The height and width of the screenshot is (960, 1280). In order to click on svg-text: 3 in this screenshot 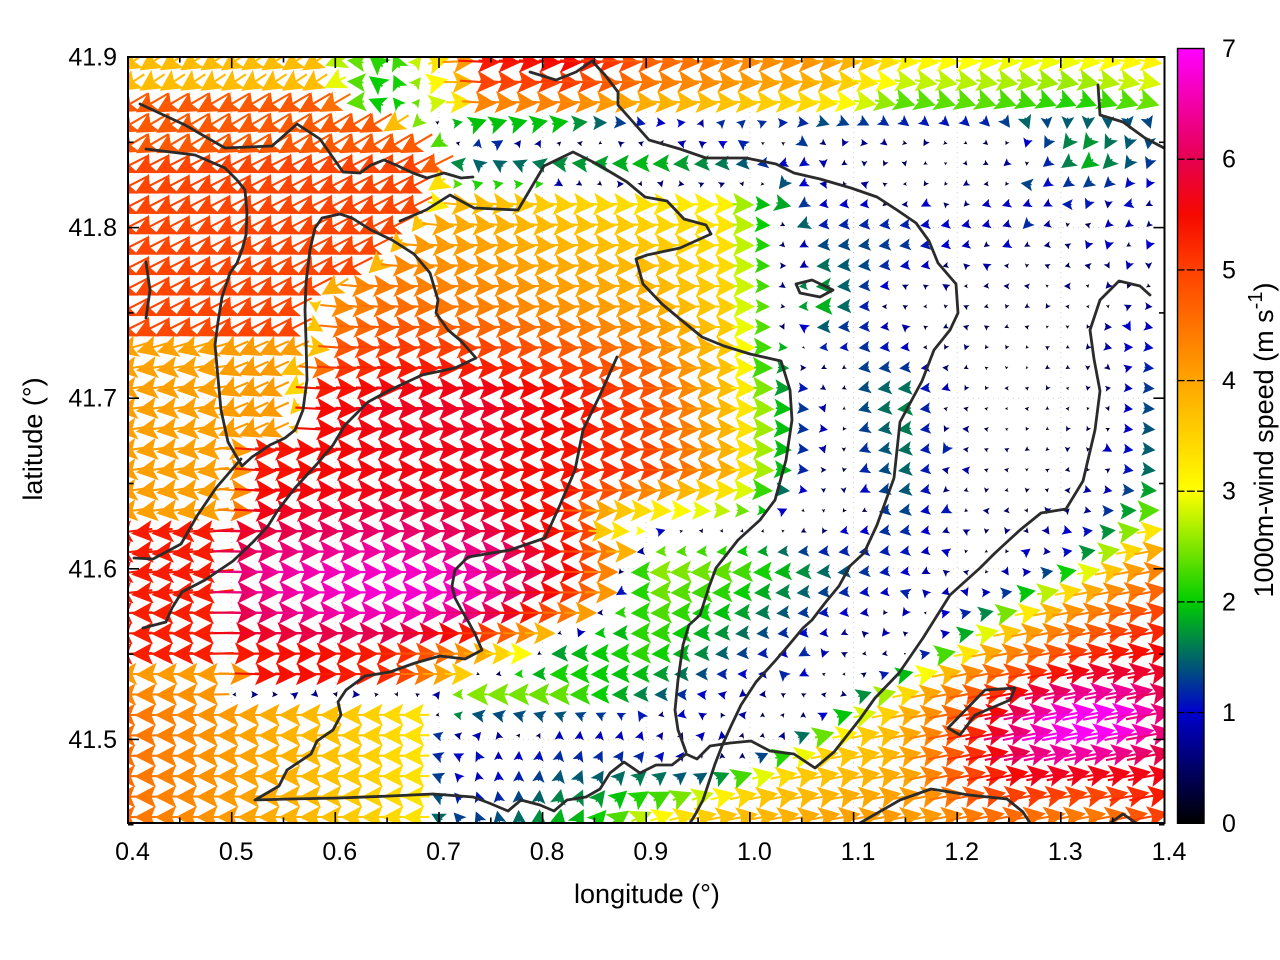, I will do `click(1229, 492)`.